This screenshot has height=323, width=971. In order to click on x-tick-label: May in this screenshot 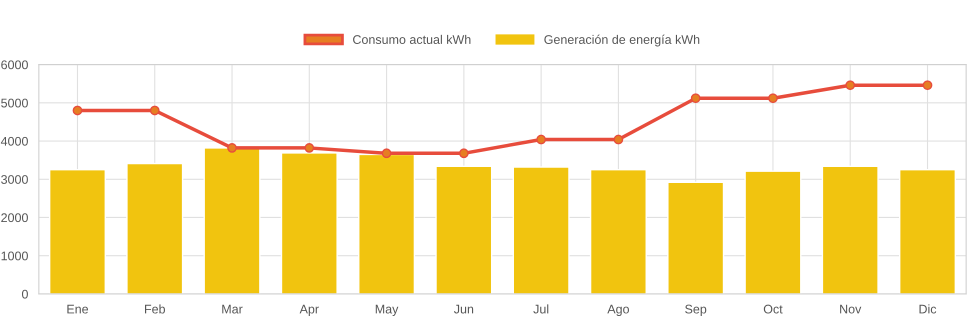, I will do `click(387, 310)`.